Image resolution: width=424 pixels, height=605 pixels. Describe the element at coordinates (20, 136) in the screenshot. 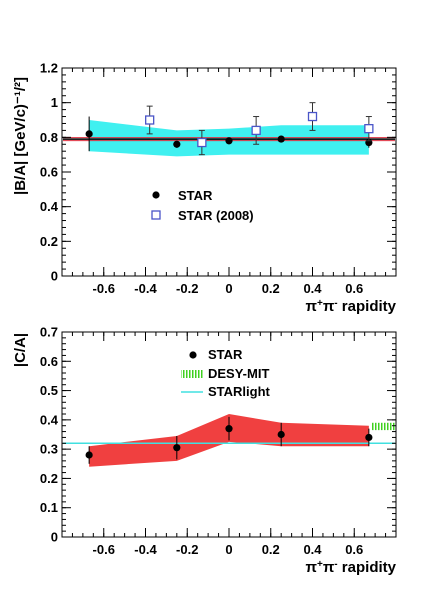

I see `panel1-y-axis-title: |B/A| [GeV/c)⁻¹/²]` at that location.